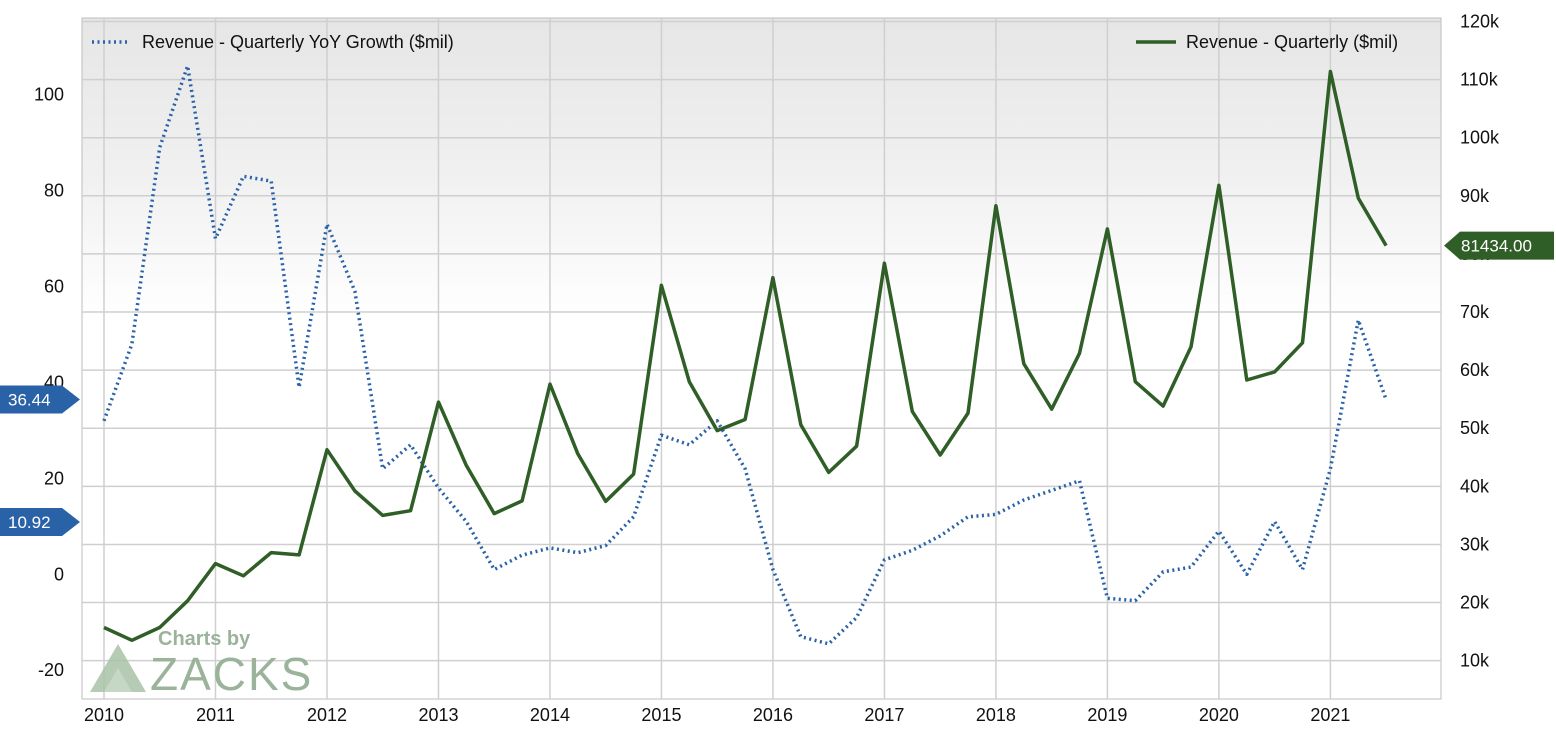 This screenshot has width=1556, height=740. Describe the element at coordinates (59, 574) in the screenshot. I see `y-left-tick-label: 0` at that location.